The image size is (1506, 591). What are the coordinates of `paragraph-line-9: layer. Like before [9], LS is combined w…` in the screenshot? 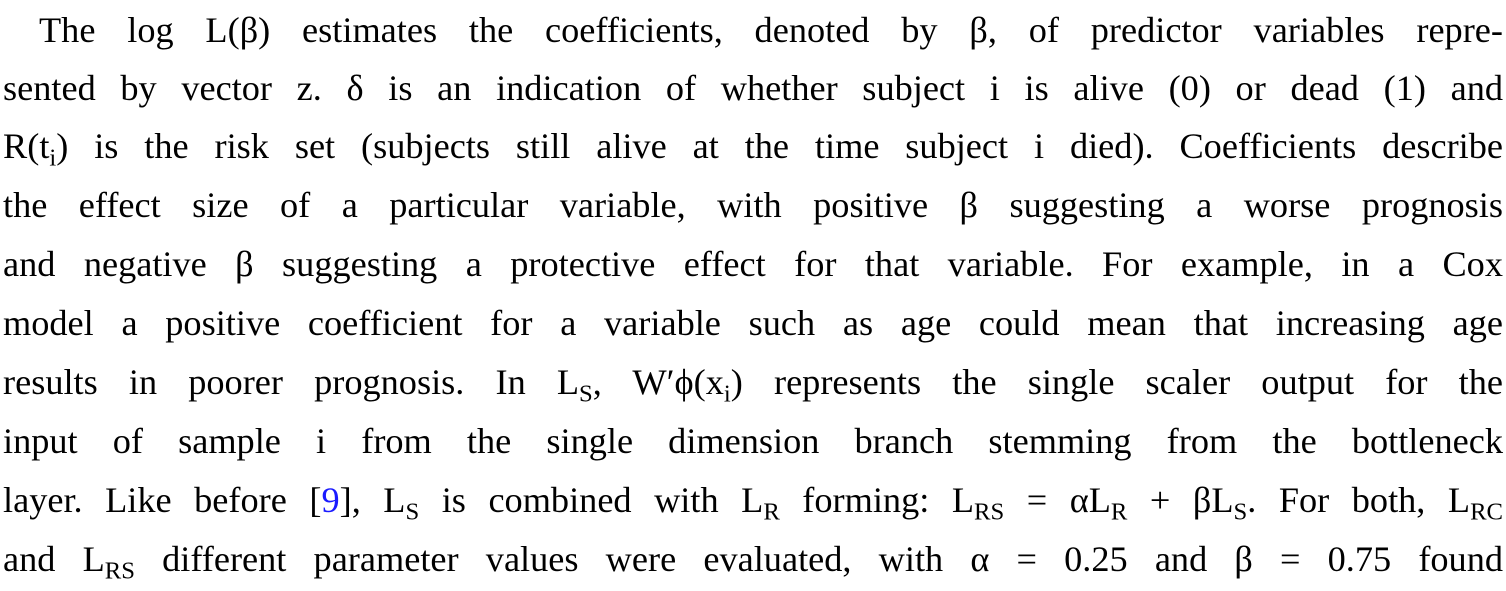 It's located at (753, 503).